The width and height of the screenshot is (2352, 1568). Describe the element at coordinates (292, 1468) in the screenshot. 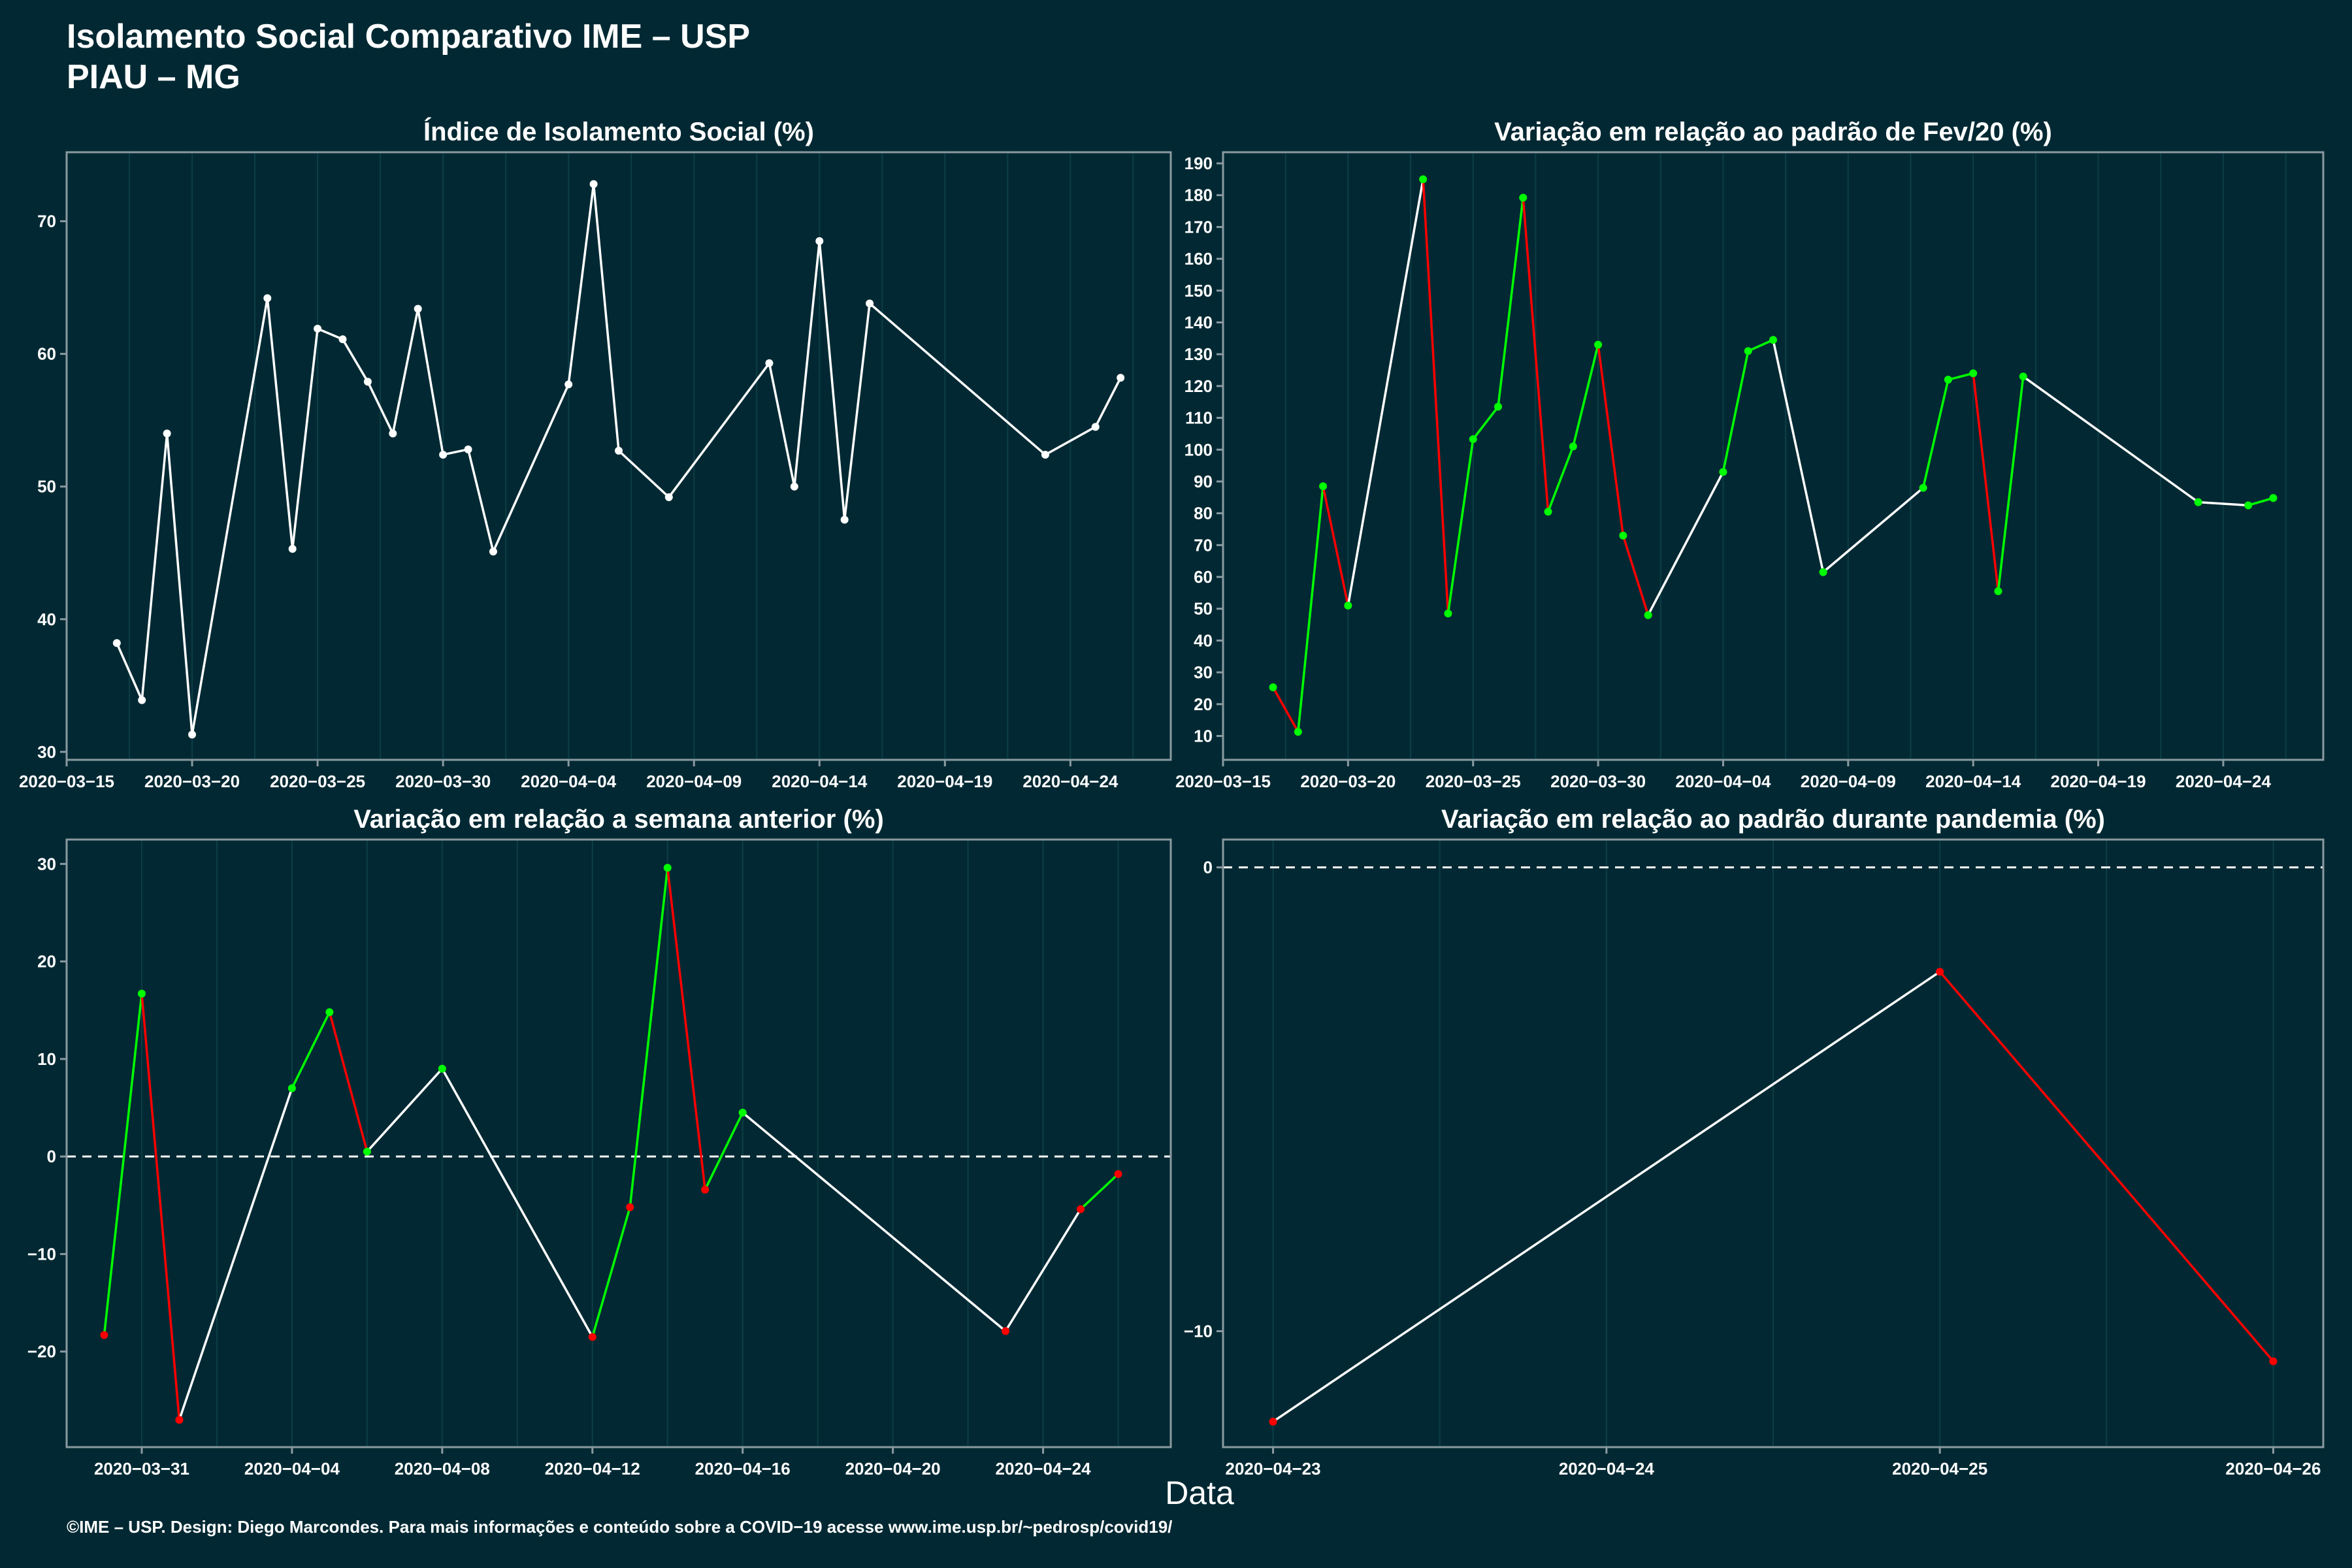

I see `x-tick-label: 2020−04−04` at that location.